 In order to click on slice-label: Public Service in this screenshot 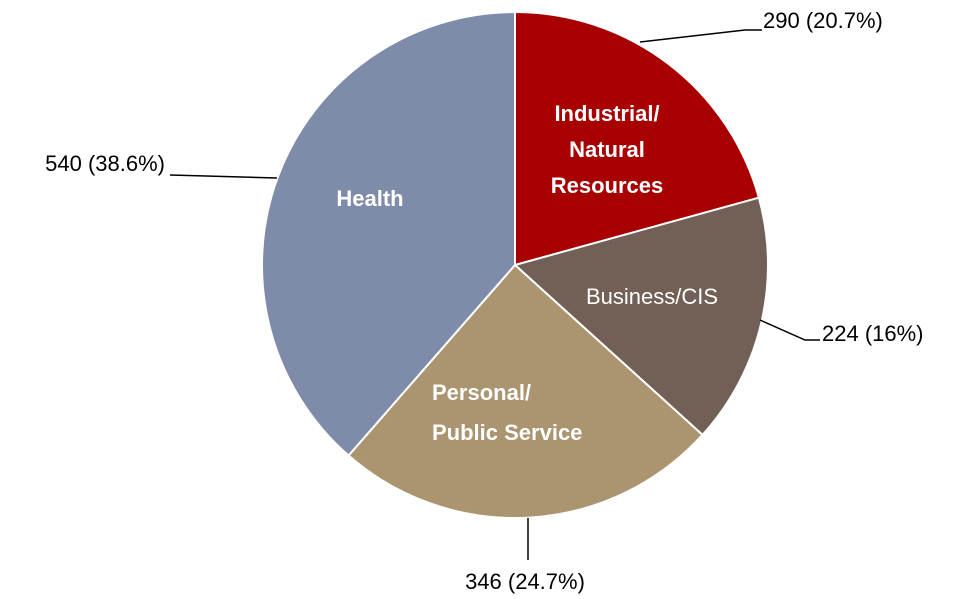, I will do `click(507, 432)`.